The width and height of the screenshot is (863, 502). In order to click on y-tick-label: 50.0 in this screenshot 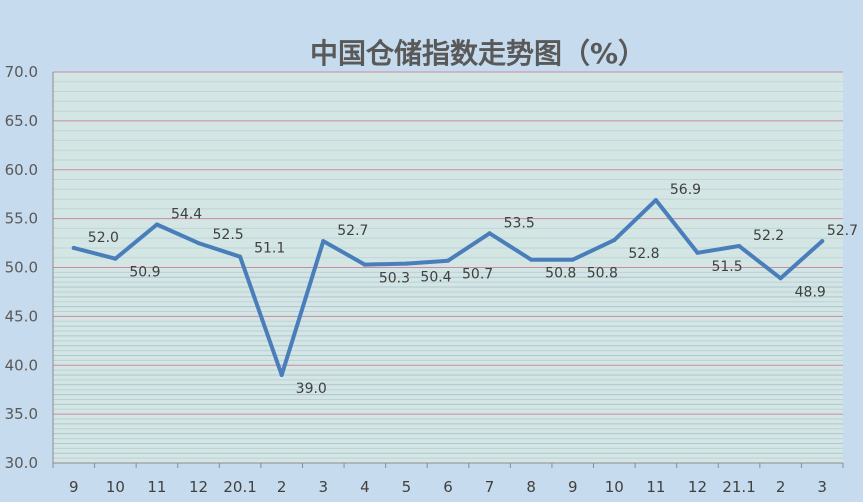, I will do `click(21, 268)`.